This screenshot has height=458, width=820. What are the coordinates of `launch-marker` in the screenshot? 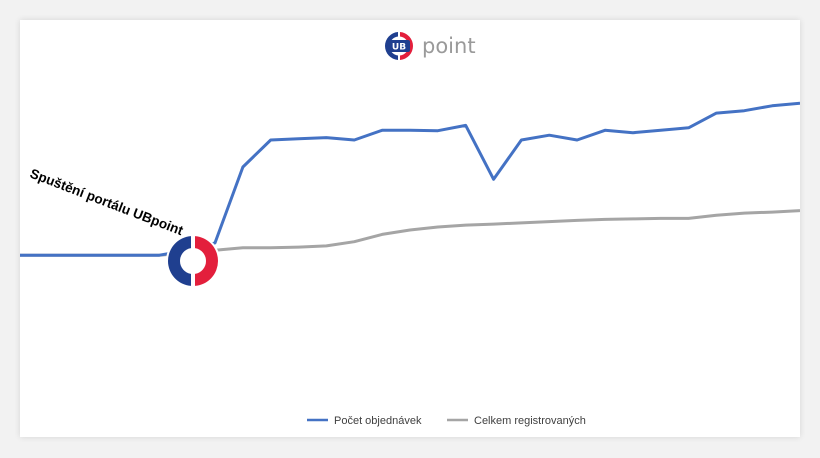 It's located at (193, 261).